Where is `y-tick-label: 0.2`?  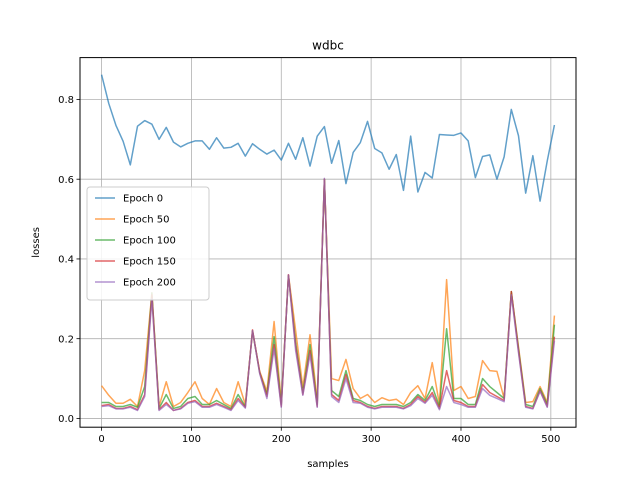 y-tick-label: 0.2 is located at coordinates (66, 339).